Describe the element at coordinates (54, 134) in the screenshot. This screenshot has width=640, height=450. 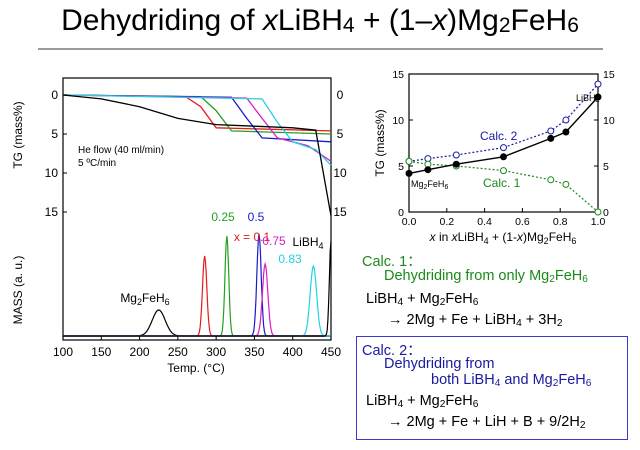
I see `tg-ytick-label: 5` at that location.